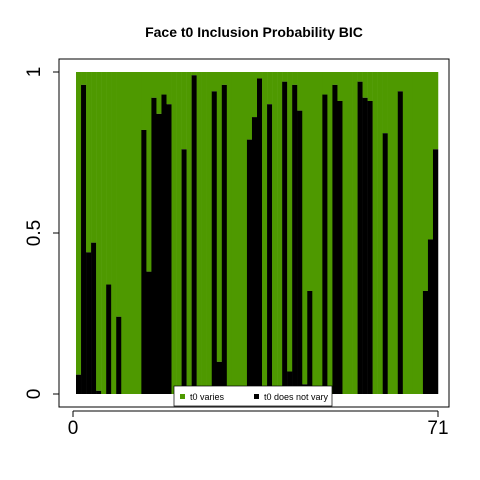 The image size is (480, 480). I want to click on legend-box, so click(253, 396).